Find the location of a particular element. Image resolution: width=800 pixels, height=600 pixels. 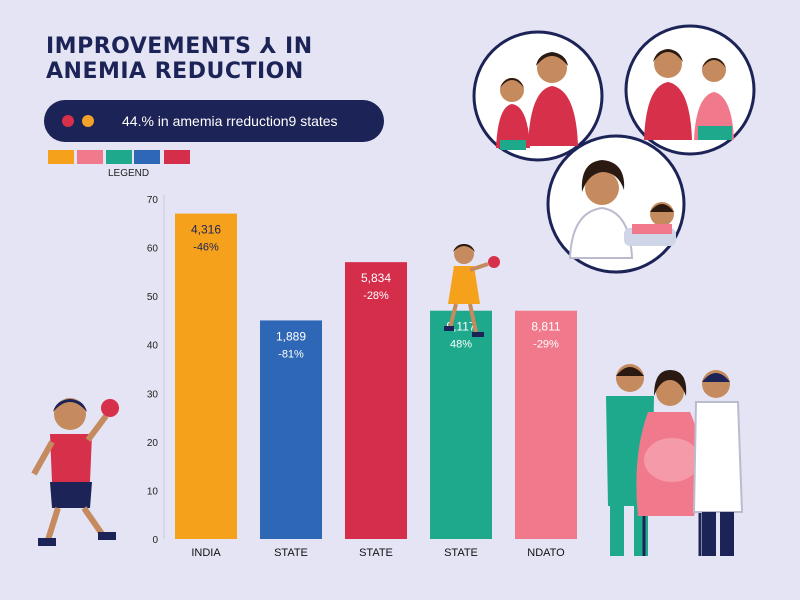

mother-and-child-illustration is located at coordinates (690, 90).